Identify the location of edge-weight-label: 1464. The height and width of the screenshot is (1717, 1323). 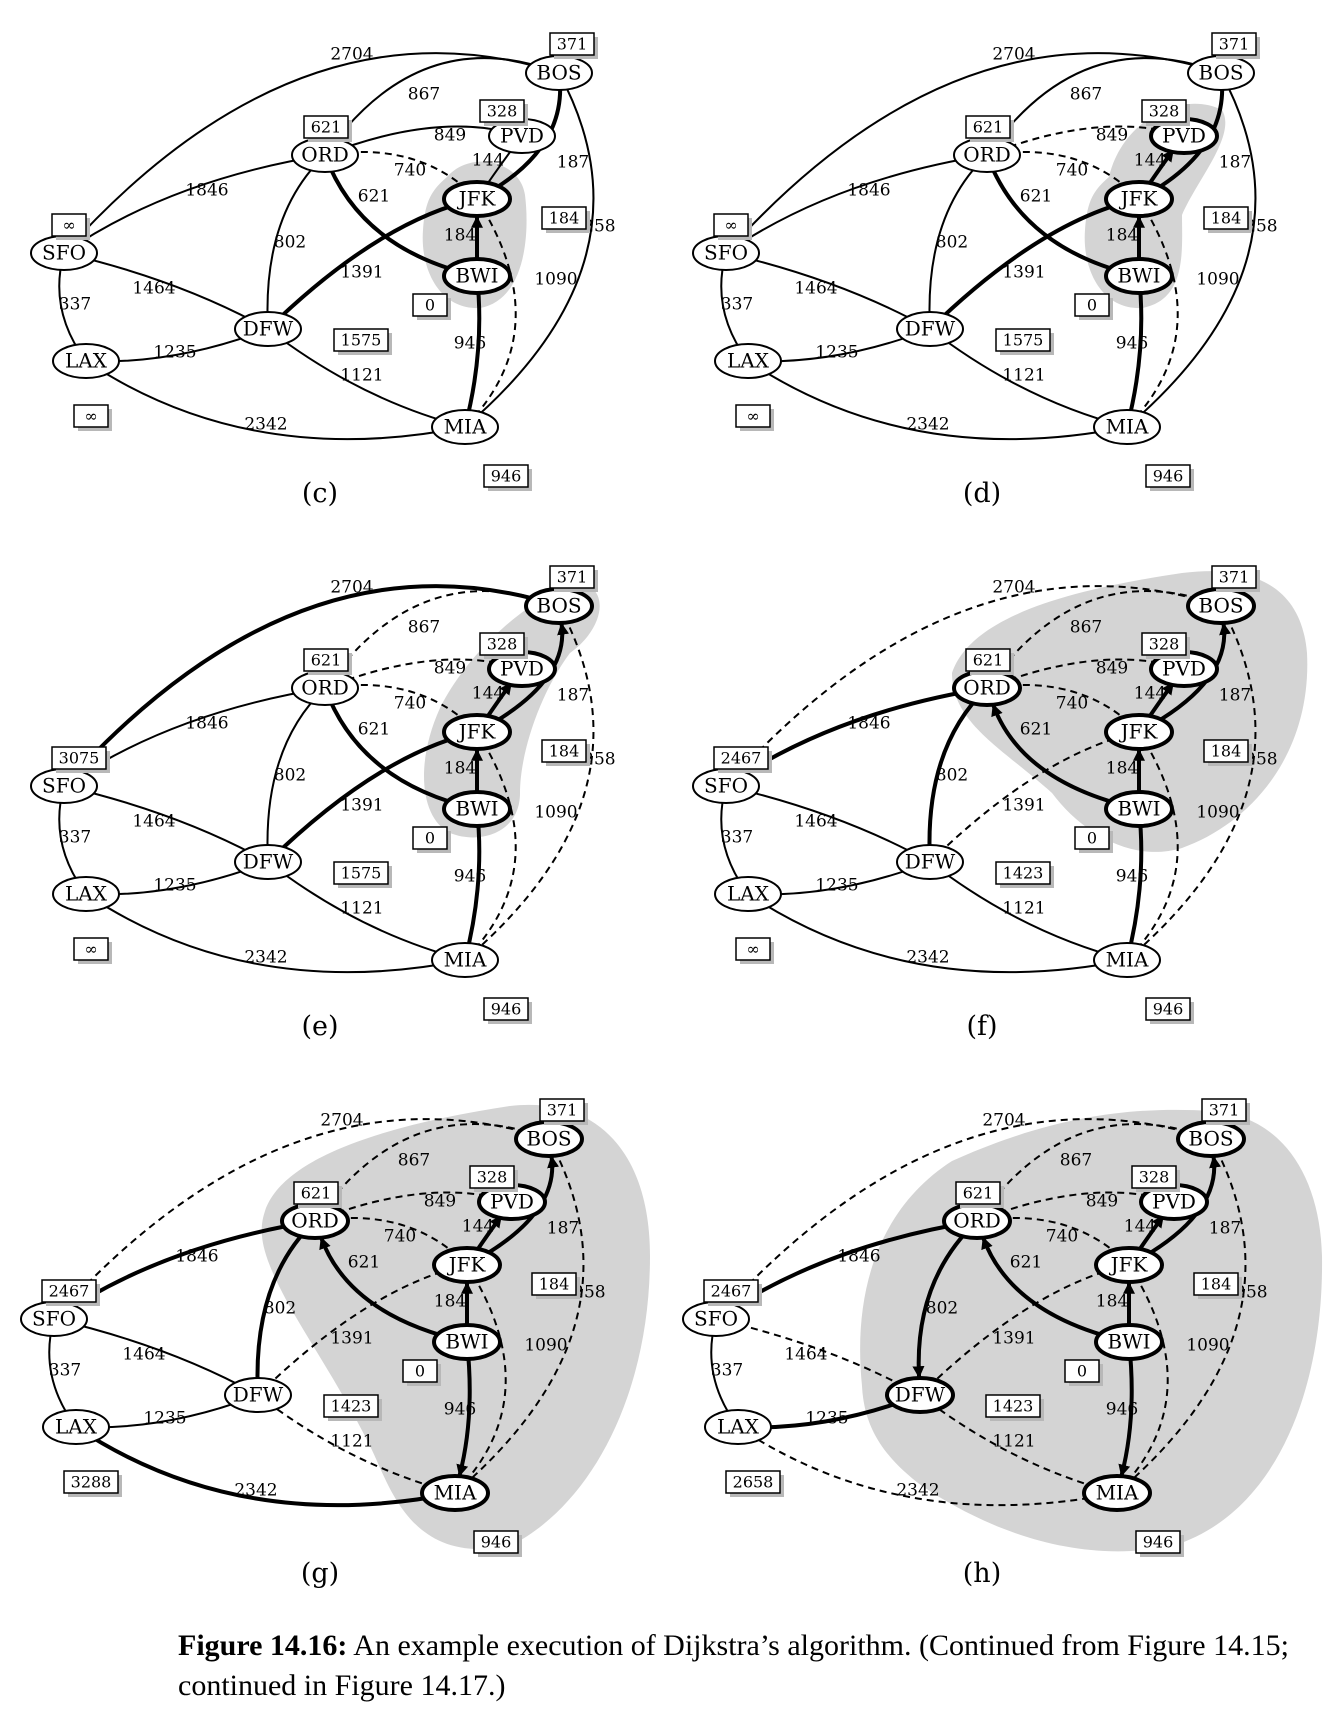
(815, 289).